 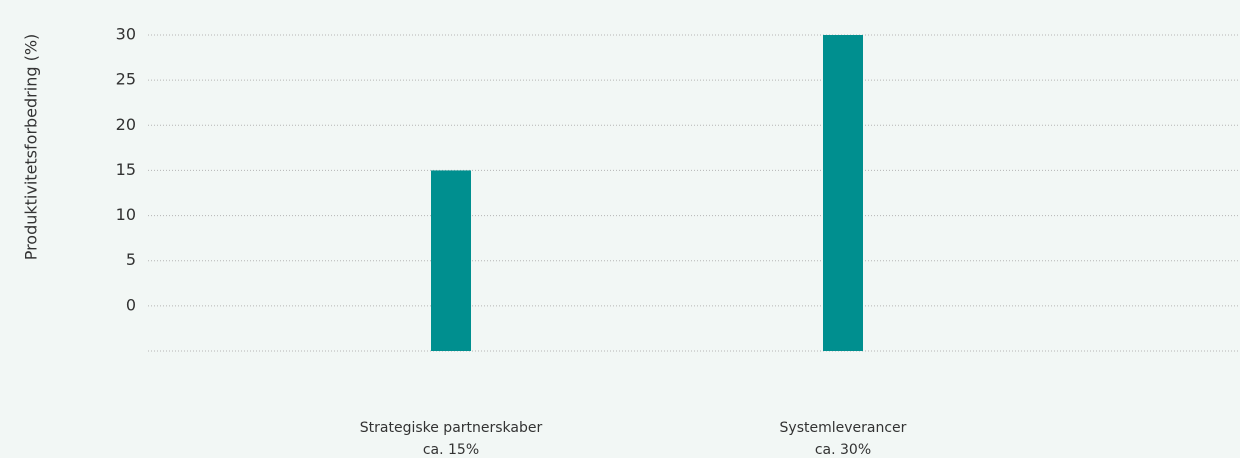 What do you see at coordinates (126, 34) in the screenshot?
I see `y-tick-label: 30` at bounding box center [126, 34].